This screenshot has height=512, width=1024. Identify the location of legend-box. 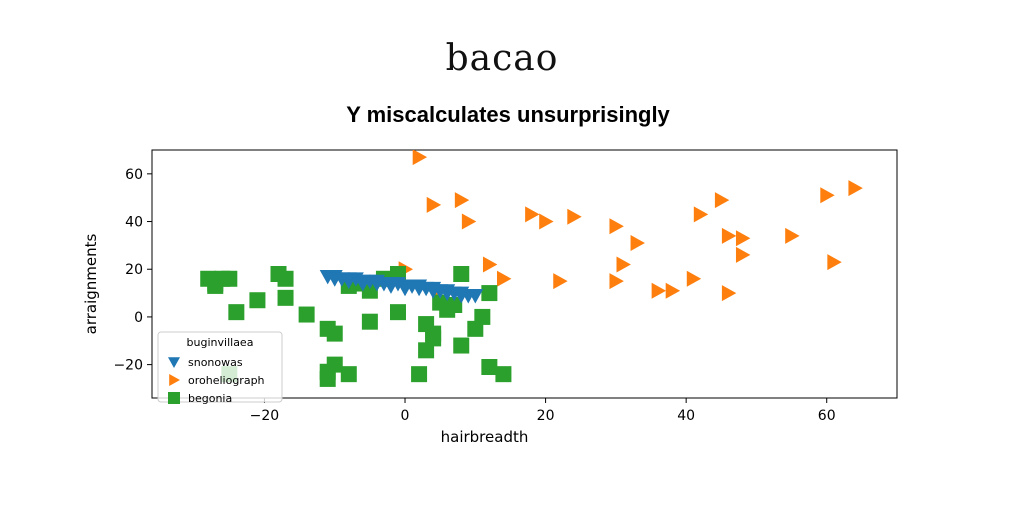
(220, 367).